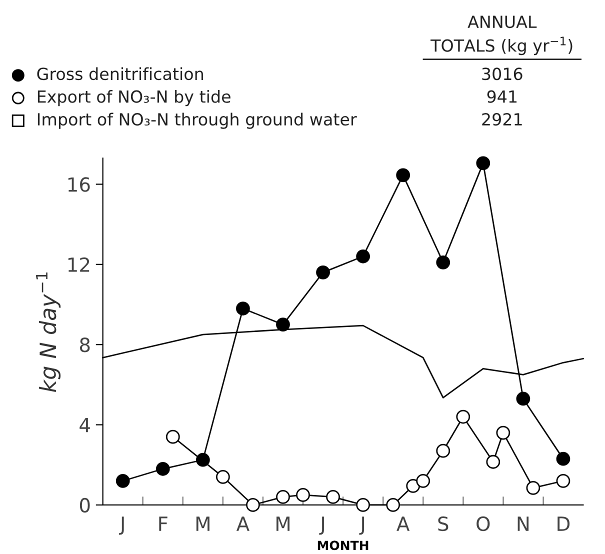 The height and width of the screenshot is (554, 605). I want to click on x-tick-label: N, so click(523, 523).